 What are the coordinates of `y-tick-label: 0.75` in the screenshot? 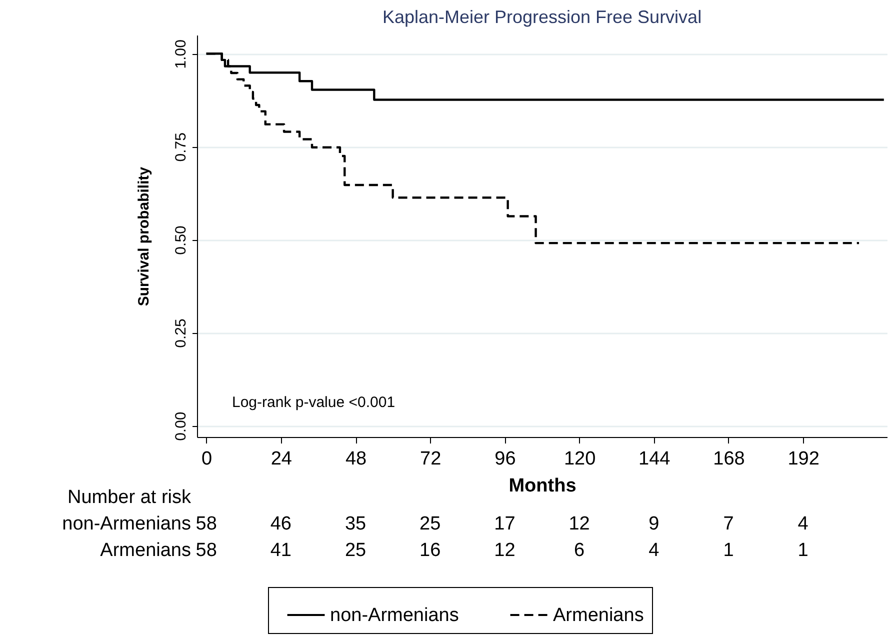 It's located at (181, 147).